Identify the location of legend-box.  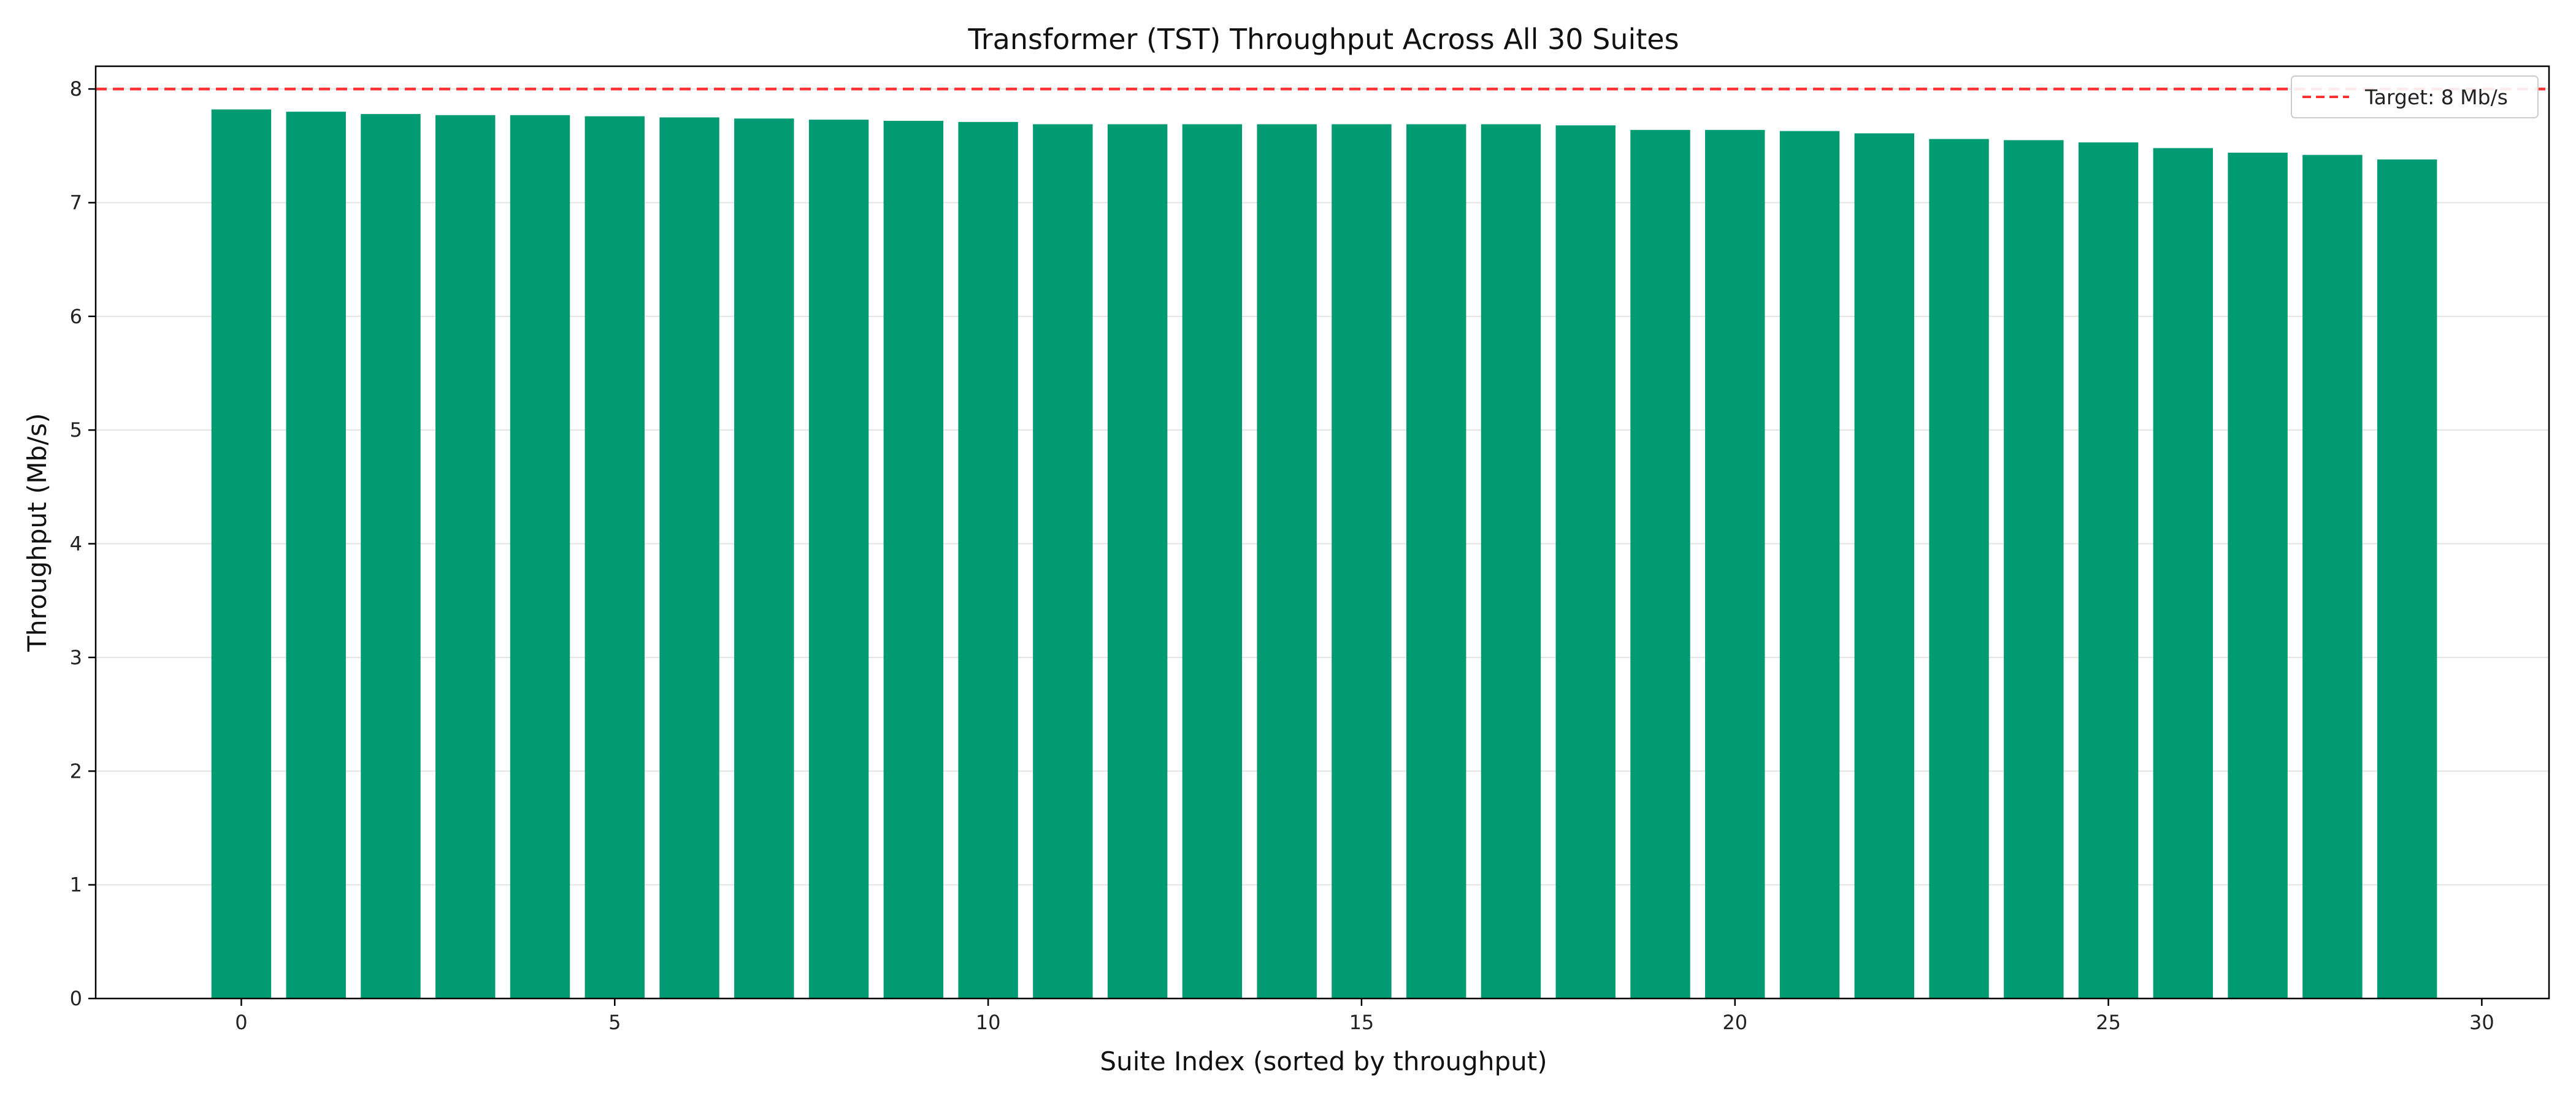
(2415, 96).